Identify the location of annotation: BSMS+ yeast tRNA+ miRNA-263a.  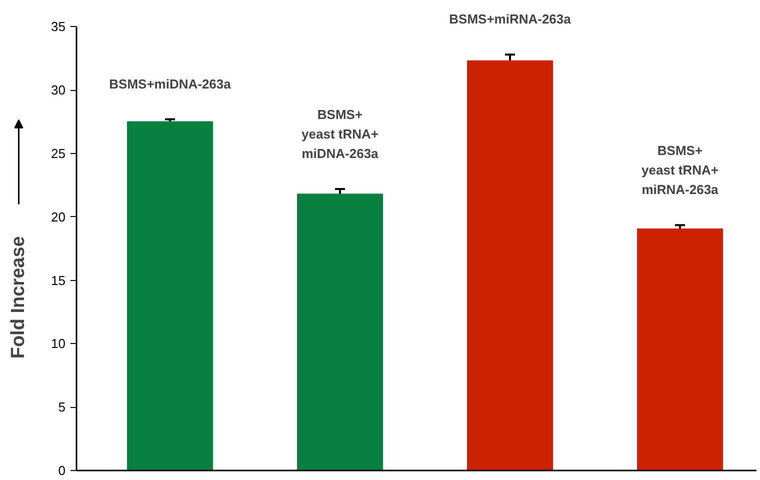
(681, 170).